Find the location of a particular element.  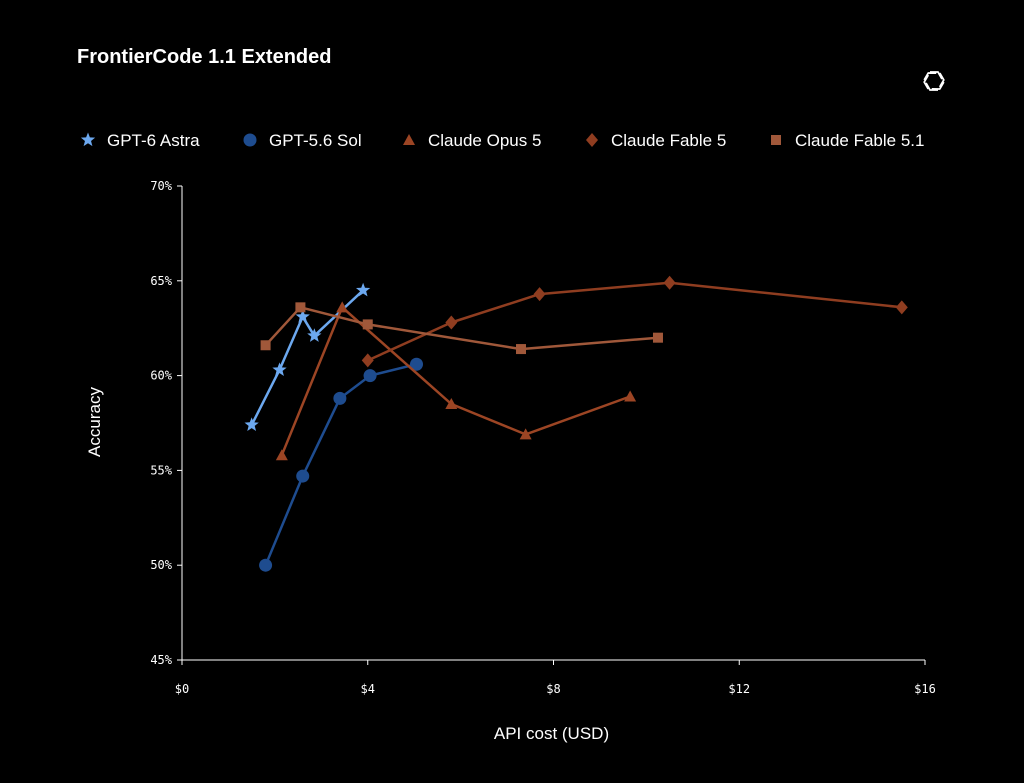

y-tick-label: 55% is located at coordinates (161, 470).